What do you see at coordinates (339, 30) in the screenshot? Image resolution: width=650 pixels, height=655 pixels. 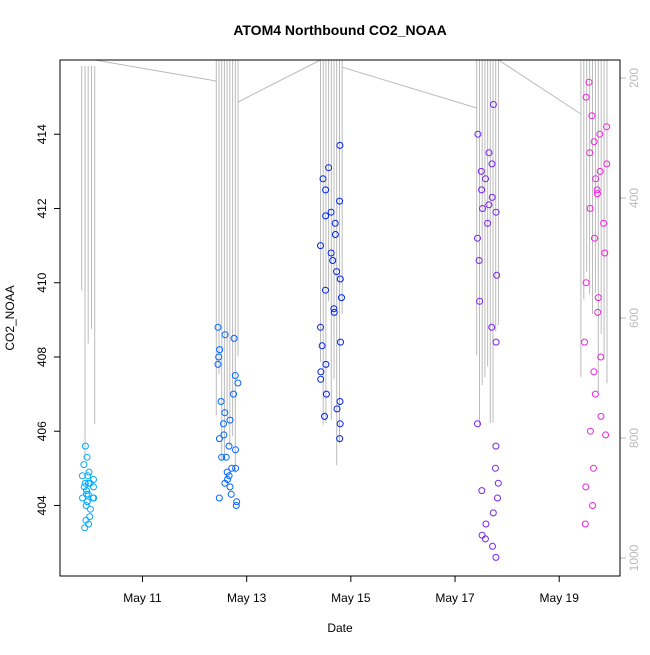 I see `chart-title: ATOM4 Northbound CO2_NOAA` at bounding box center [339, 30].